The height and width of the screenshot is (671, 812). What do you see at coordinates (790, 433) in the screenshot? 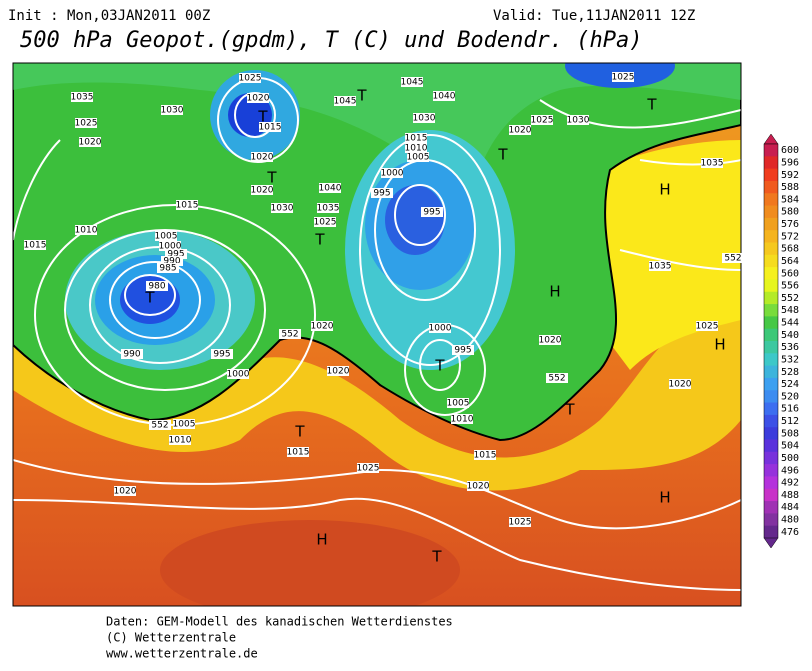
I see `colorbar-tick-label: 508` at bounding box center [790, 433].